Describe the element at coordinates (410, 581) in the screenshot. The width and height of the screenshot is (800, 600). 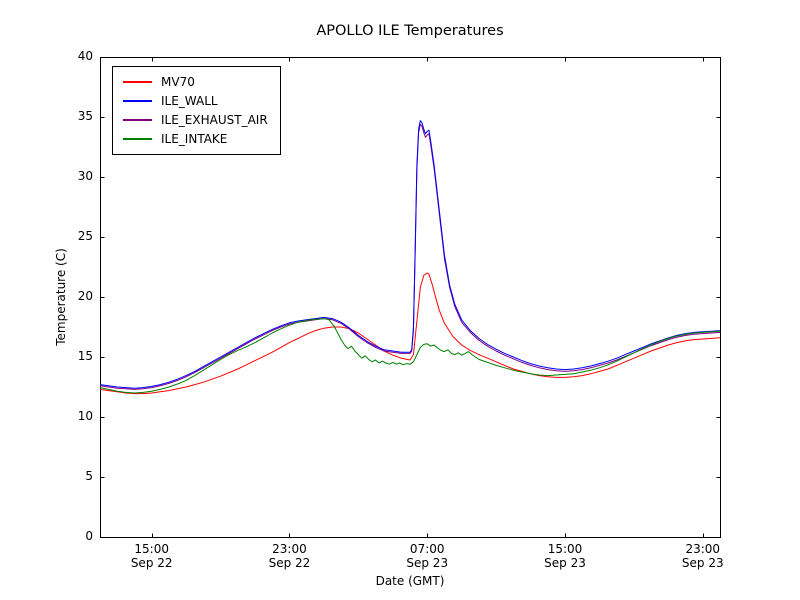
I see `x-axis-label: Date (GMT)` at that location.